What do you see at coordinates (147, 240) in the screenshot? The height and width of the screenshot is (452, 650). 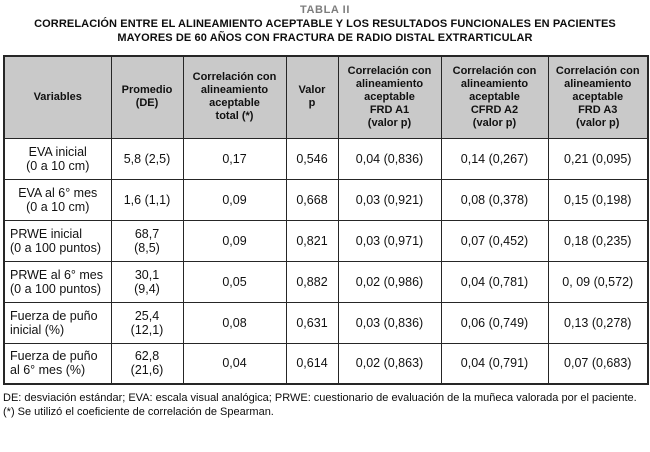 I see `cell-promedio: 68,7 (8,5)` at bounding box center [147, 240].